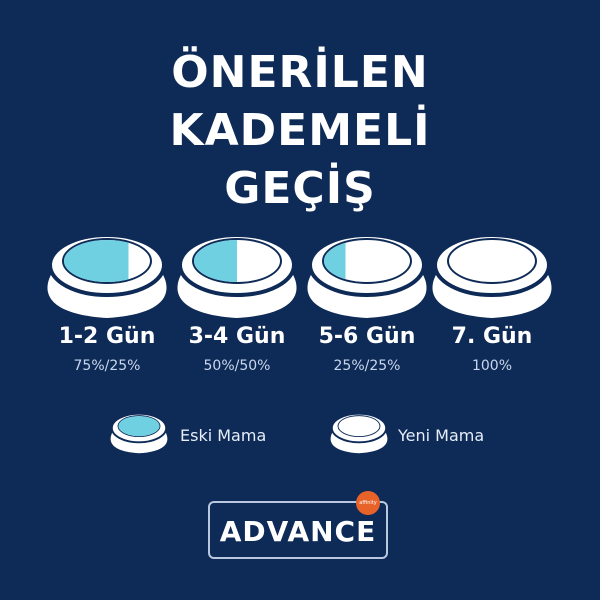 The image size is (600, 600). What do you see at coordinates (107, 366) in the screenshot?
I see `step-ratio: 75%/25%` at bounding box center [107, 366].